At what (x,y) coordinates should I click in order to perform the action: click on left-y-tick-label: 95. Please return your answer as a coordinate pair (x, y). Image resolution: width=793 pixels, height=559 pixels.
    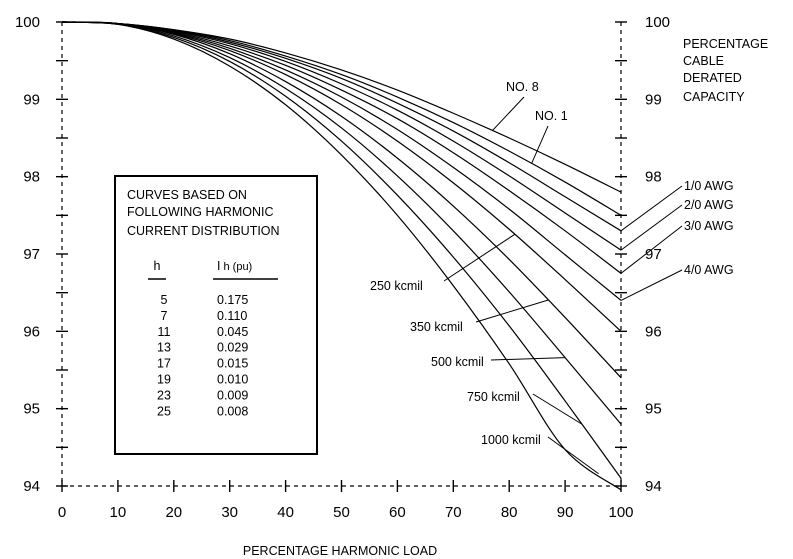
    Looking at the image, I should click on (31, 409).